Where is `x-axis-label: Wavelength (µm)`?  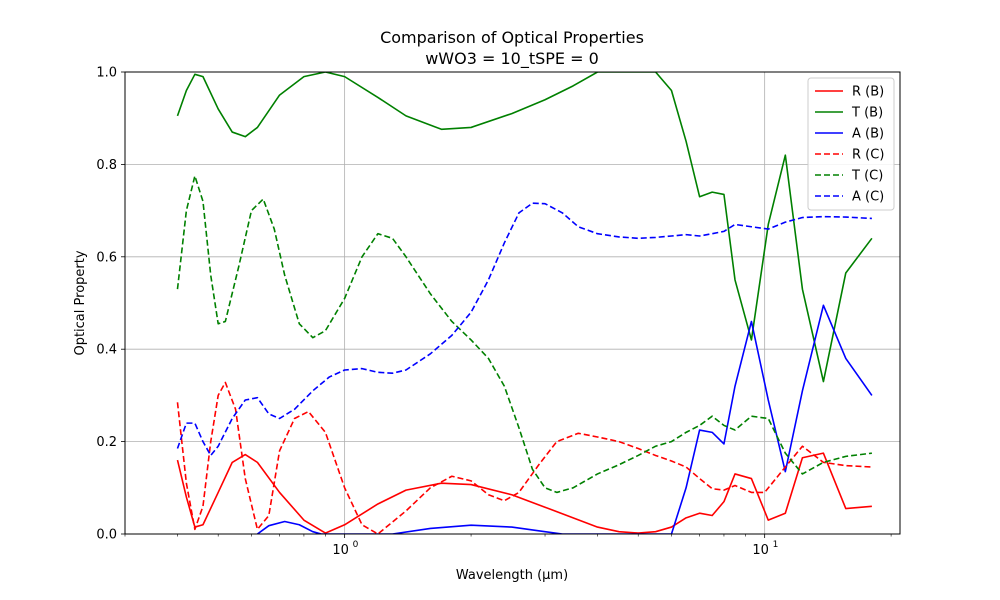 x-axis-label: Wavelength (µm) is located at coordinates (512, 575).